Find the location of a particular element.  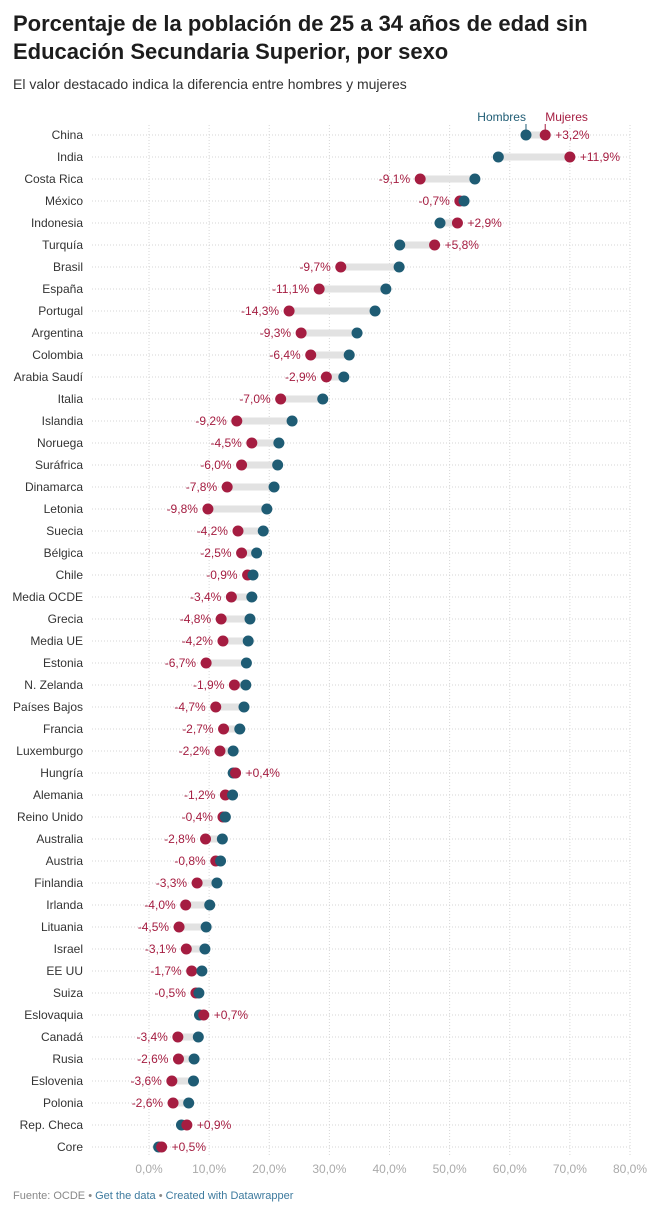

x-tick-label: 50,0% is located at coordinates (450, 1169).